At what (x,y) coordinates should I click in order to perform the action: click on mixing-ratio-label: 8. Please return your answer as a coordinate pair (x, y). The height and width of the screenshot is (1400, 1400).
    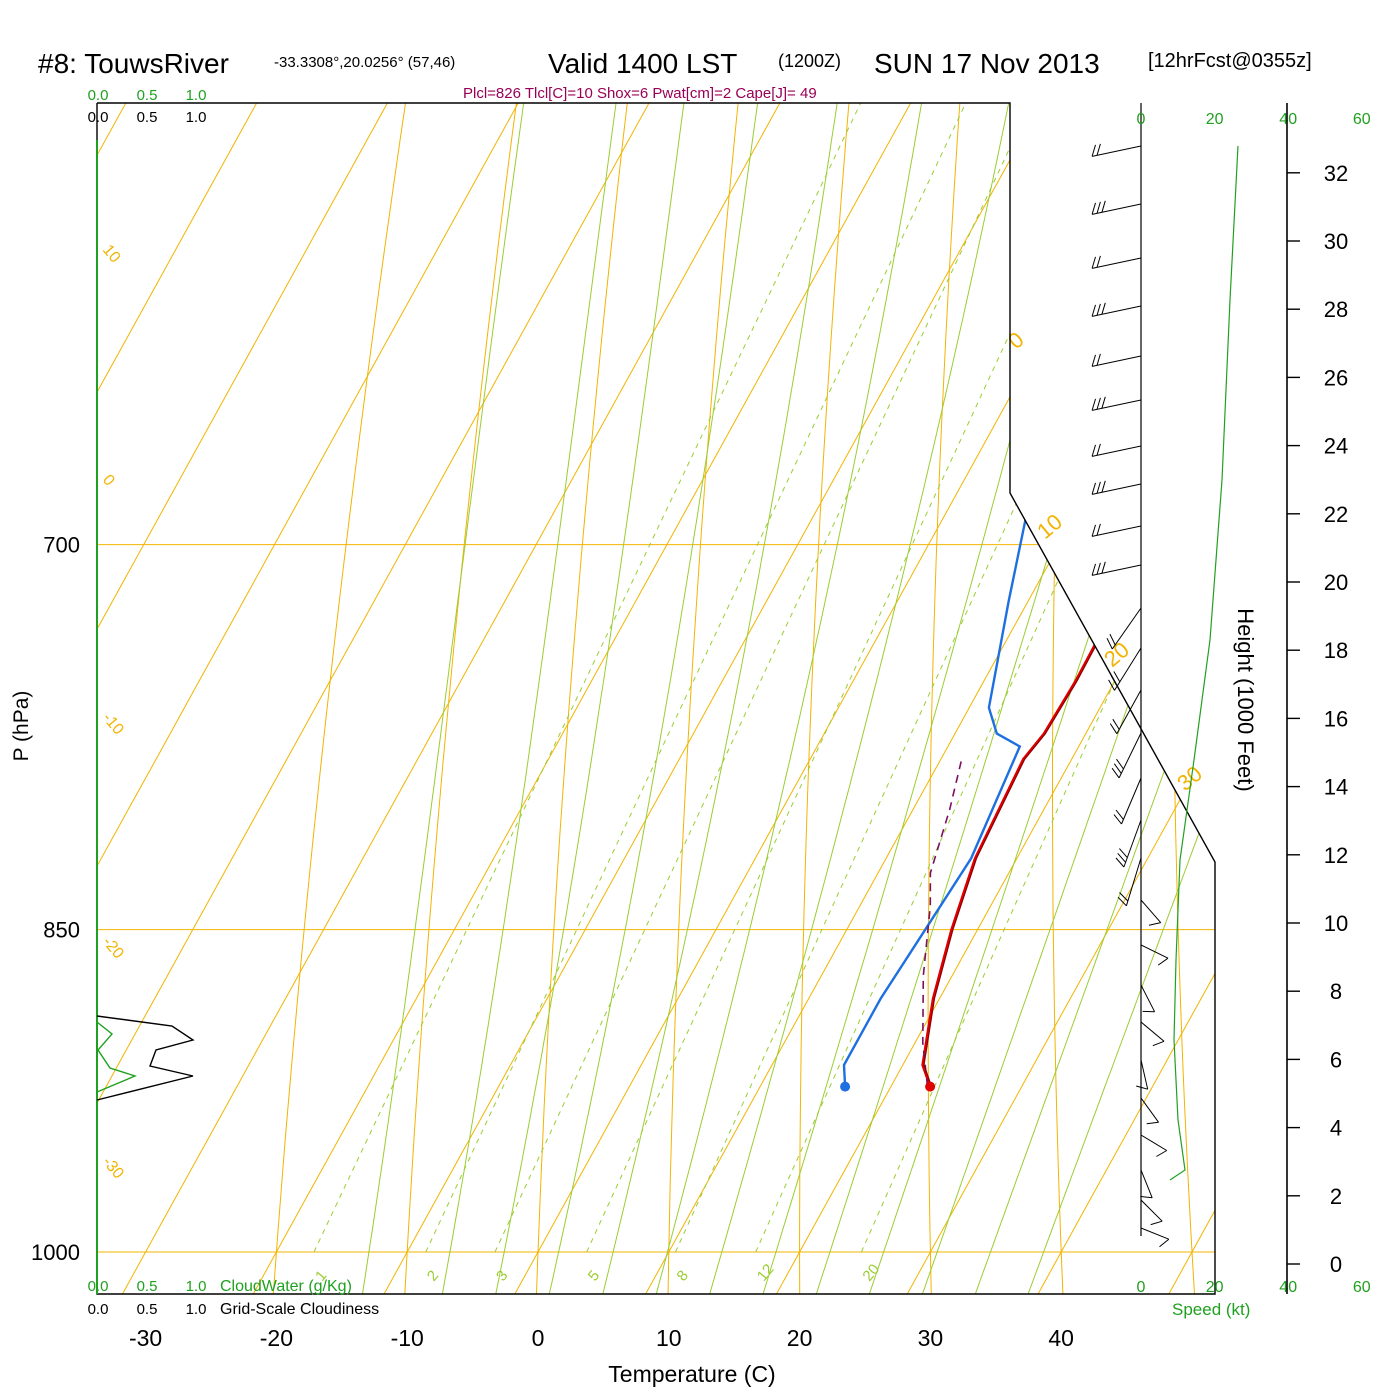
    Looking at the image, I should click on (683, 1275).